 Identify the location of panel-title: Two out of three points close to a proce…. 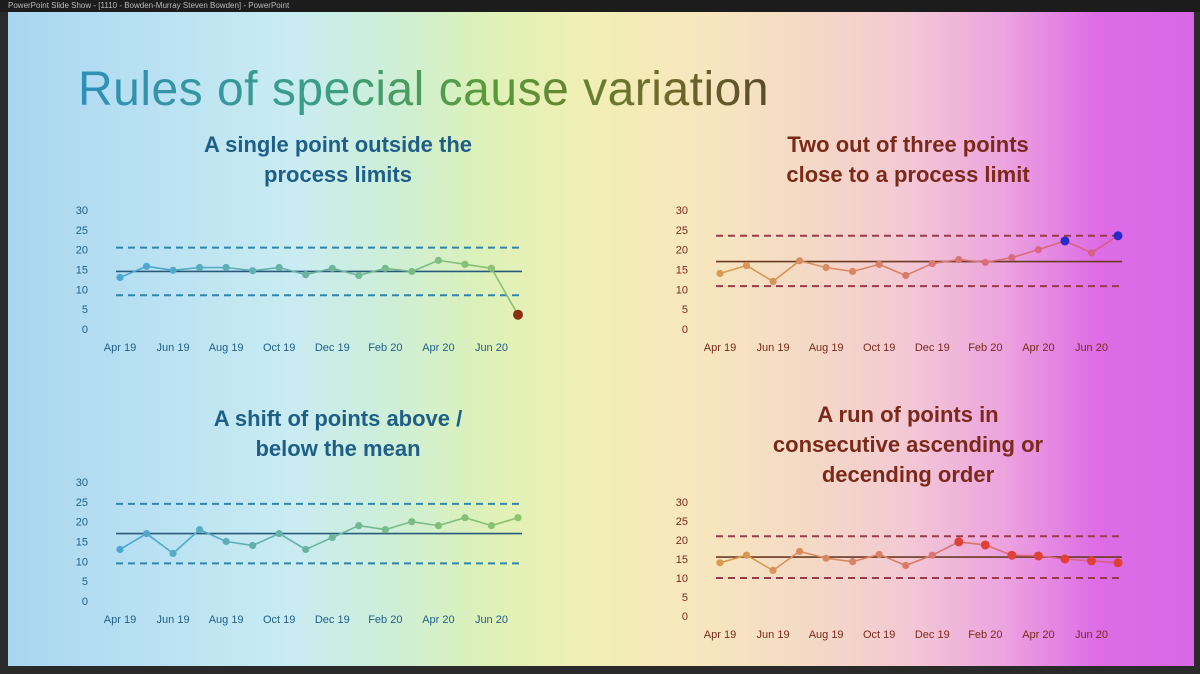
(908, 160).